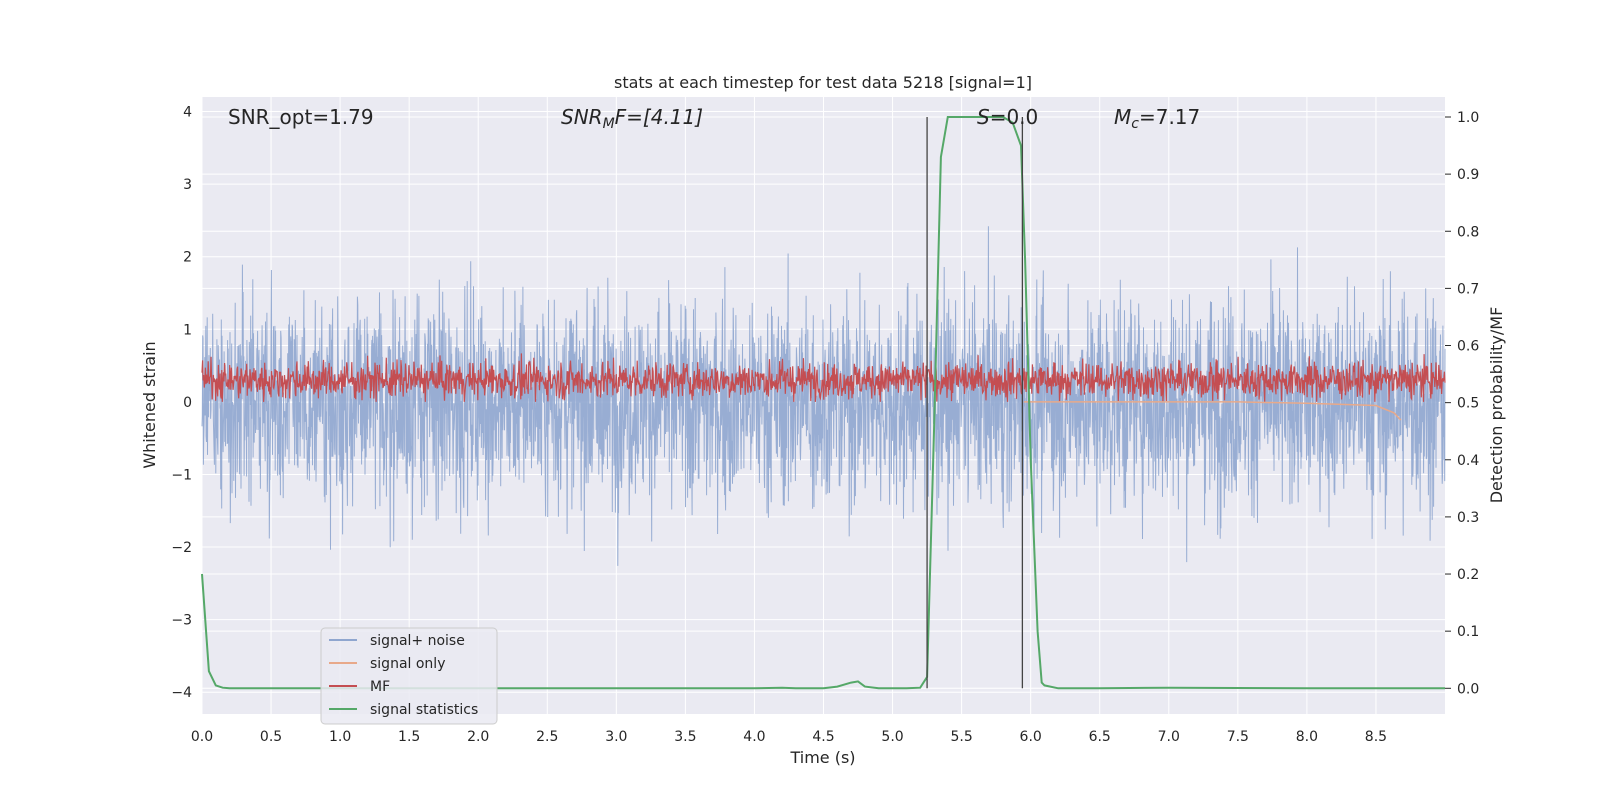  I want to click on y-right-tick-label: 0.2, so click(1468, 575).